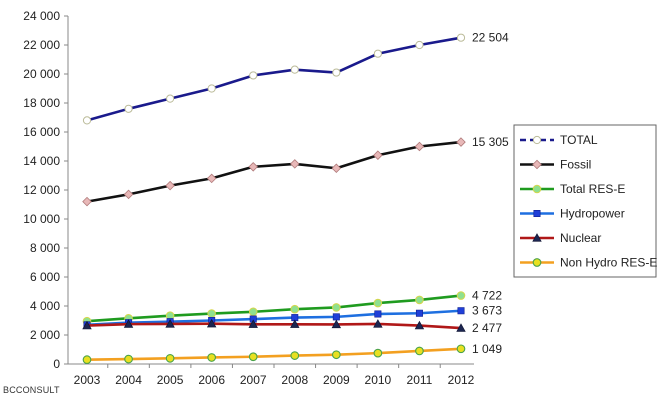 The height and width of the screenshot is (400, 659). I want to click on x-tick-label: 2008, so click(294, 380).